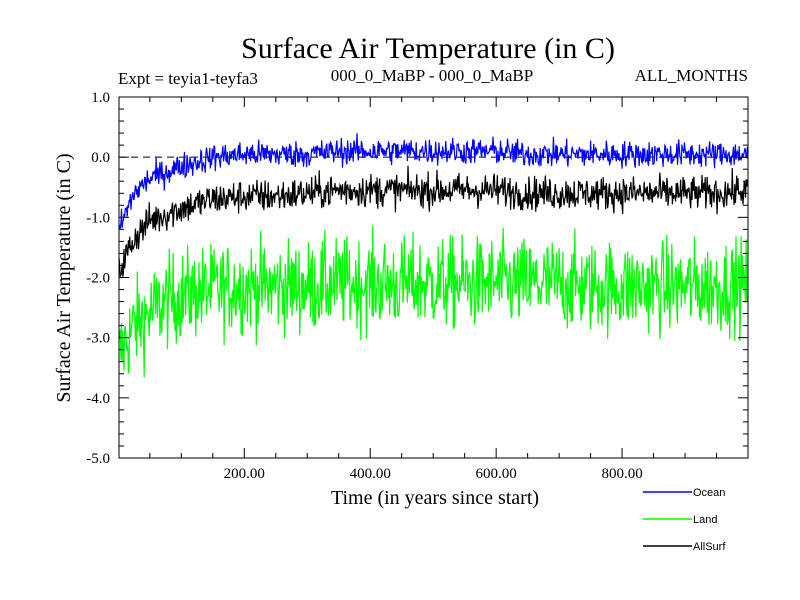 This screenshot has width=800, height=600. I want to click on x-axis-label: Time (in years since start), so click(435, 498).